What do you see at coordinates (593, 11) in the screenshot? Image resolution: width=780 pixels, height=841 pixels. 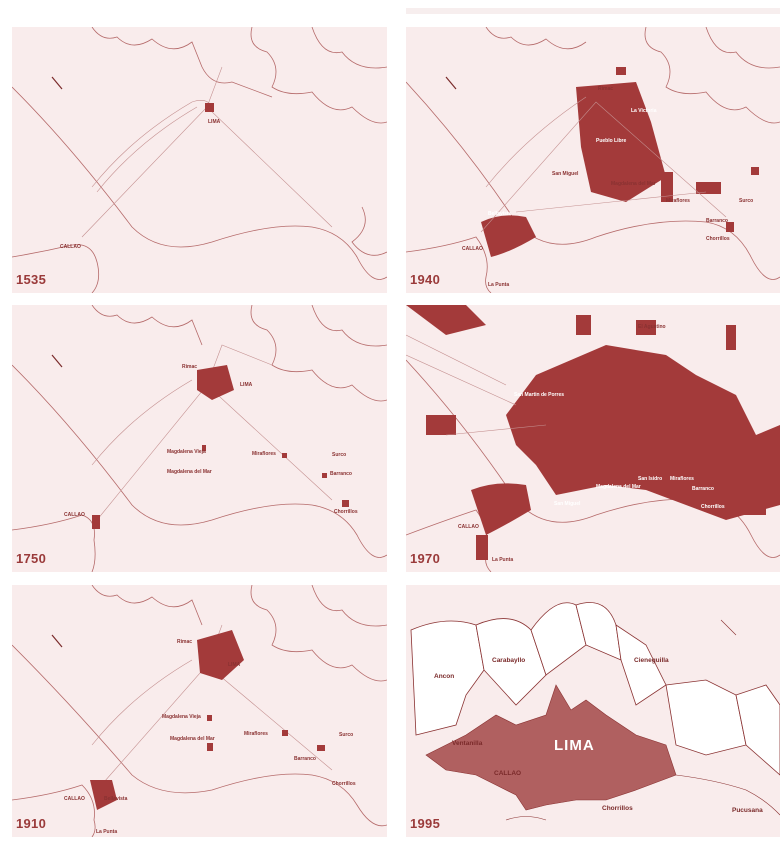 I see `top-strip` at bounding box center [593, 11].